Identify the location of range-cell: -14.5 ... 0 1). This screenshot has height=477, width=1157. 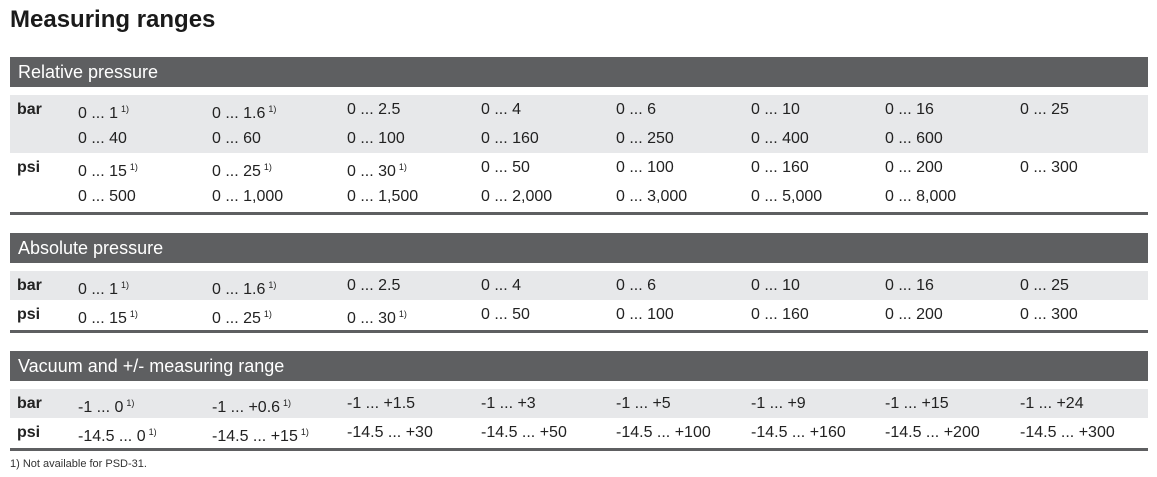
(117, 434).